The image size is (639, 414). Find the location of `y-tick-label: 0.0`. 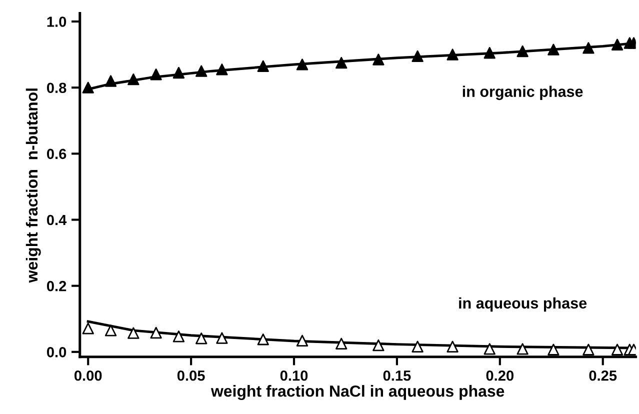

y-tick-label: 0.0 is located at coordinates (56, 352).